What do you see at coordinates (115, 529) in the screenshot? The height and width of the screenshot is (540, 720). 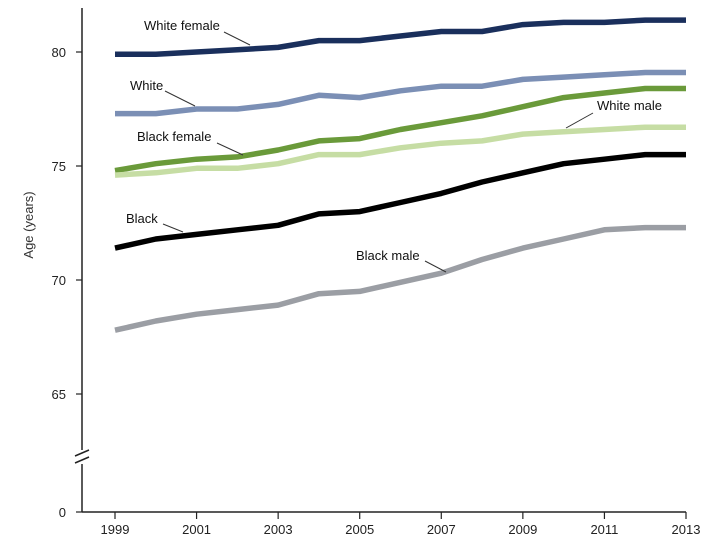 I see `x-tick-label: 1999` at bounding box center [115, 529].